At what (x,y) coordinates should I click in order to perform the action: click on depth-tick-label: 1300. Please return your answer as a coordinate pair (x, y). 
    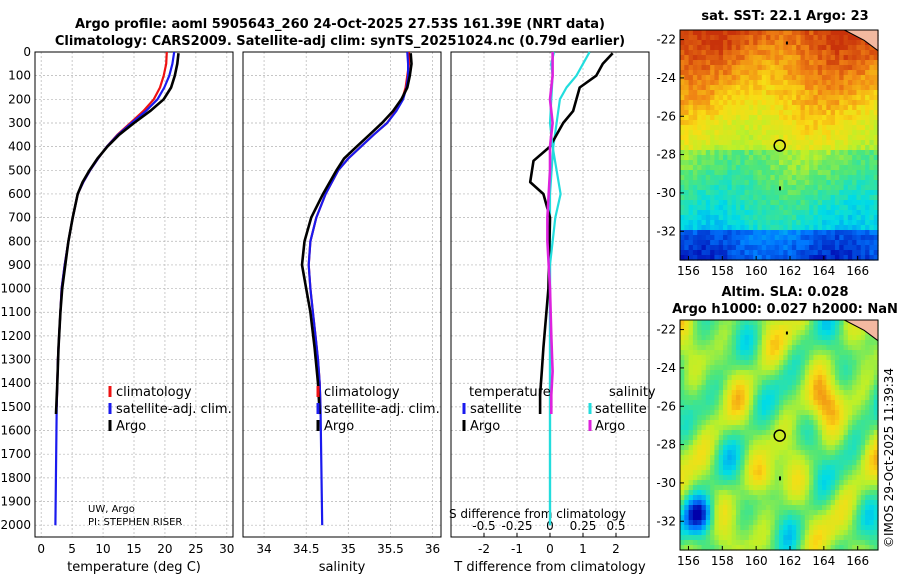
    Looking at the image, I should click on (15, 360).